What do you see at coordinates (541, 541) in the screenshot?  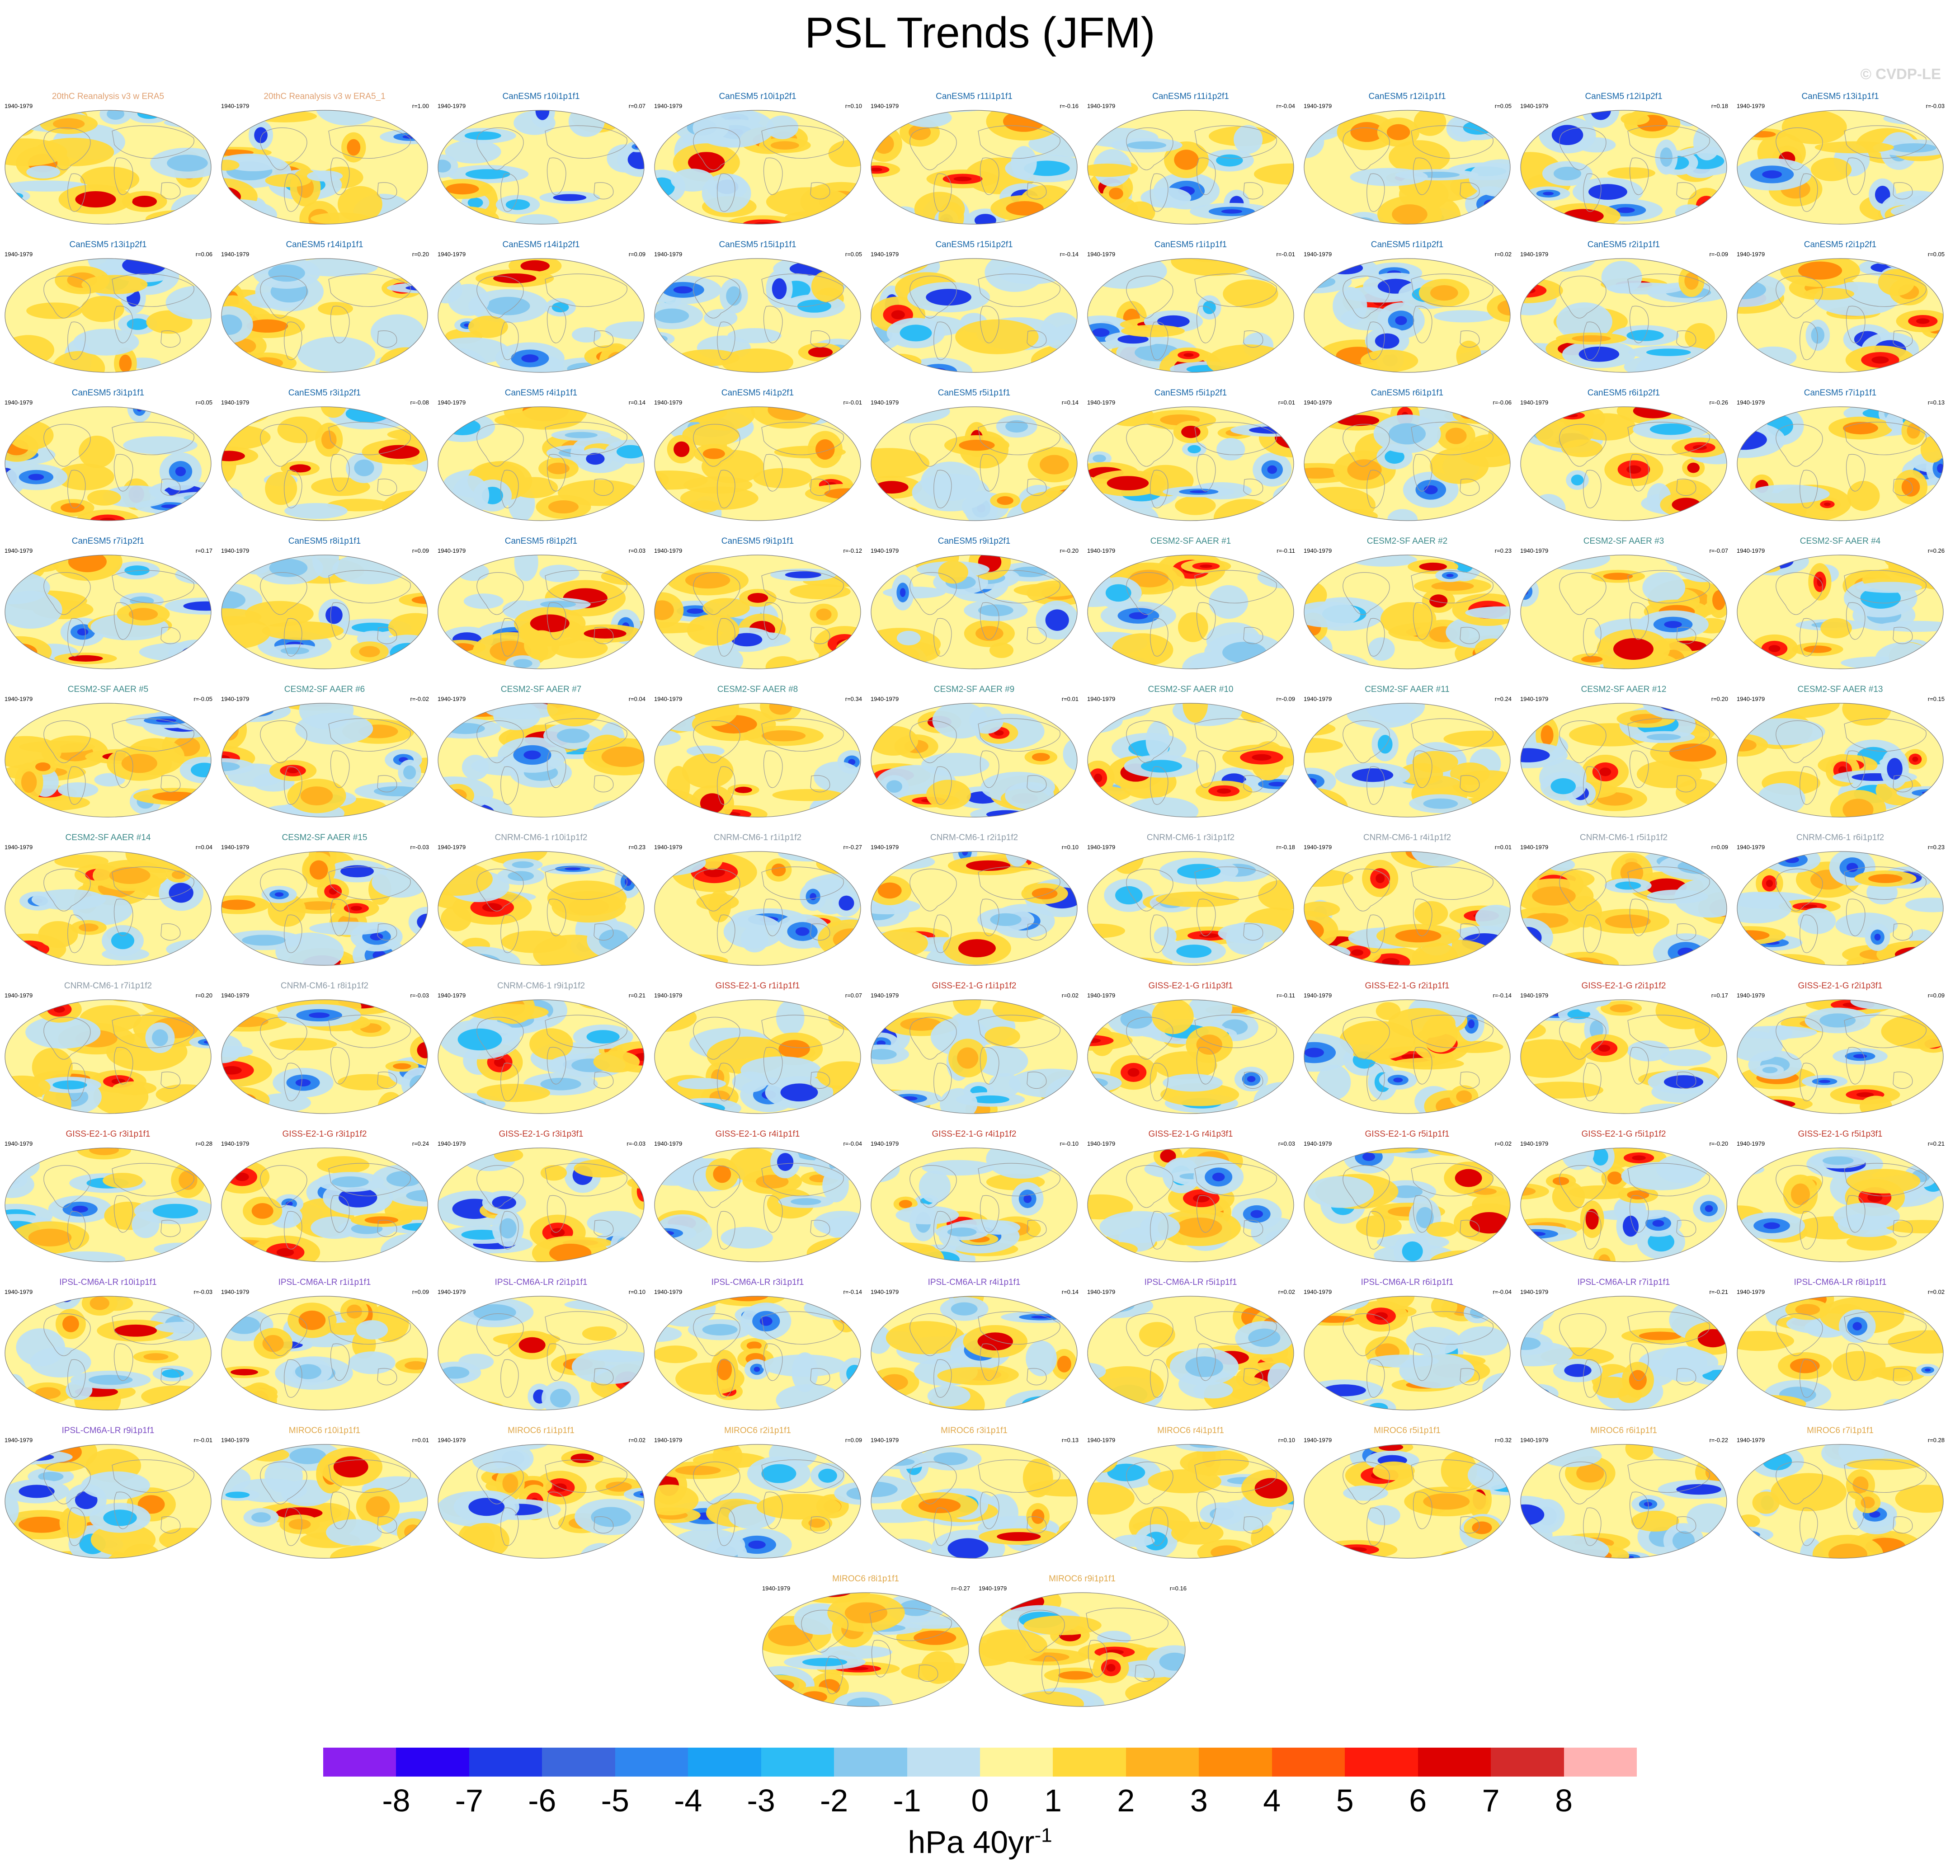 I see `map-title: CanESM5 r8i1p2f1` at bounding box center [541, 541].